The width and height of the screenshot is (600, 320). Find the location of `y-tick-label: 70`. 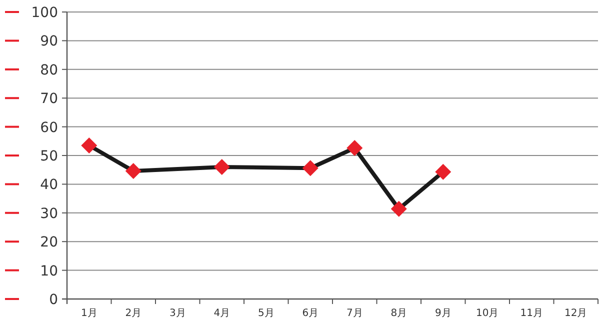

y-tick-label: 70 is located at coordinates (49, 99).